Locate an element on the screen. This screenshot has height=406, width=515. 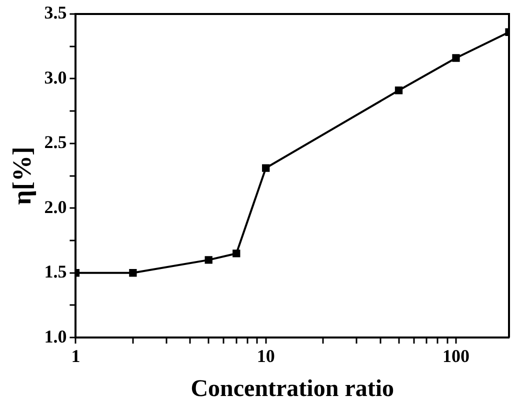
y-tick-label: 2.0 is located at coordinates (55, 206).